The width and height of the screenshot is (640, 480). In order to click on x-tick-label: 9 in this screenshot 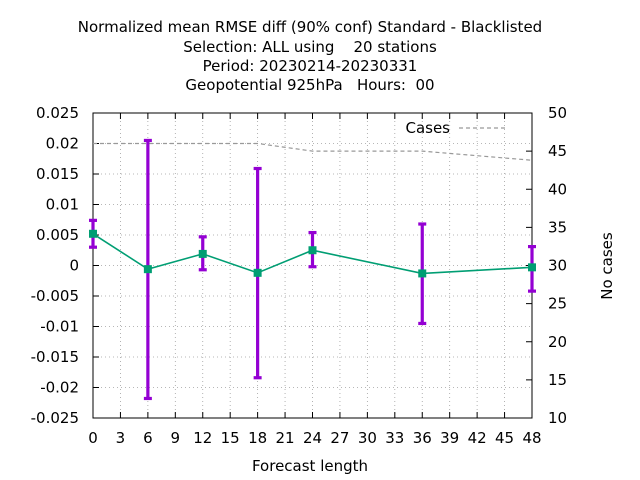, I will do `click(176, 438)`.